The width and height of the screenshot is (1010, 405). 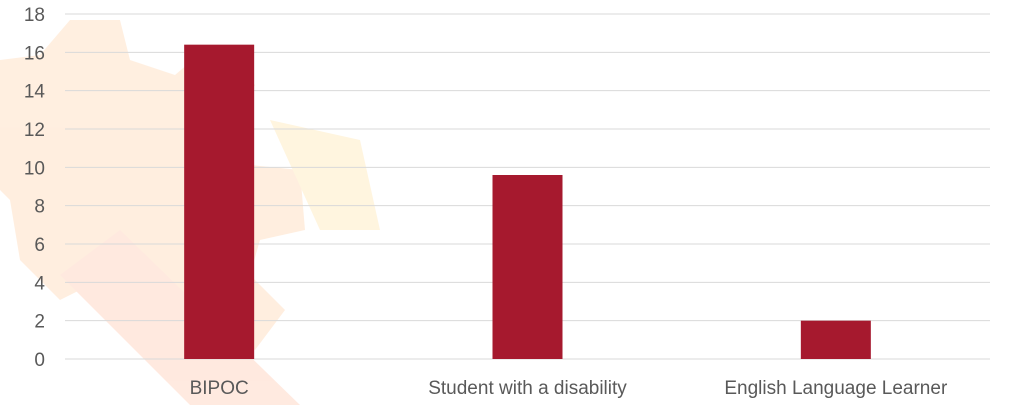 What do you see at coordinates (34, 168) in the screenshot?
I see `y-tick-label: 10` at bounding box center [34, 168].